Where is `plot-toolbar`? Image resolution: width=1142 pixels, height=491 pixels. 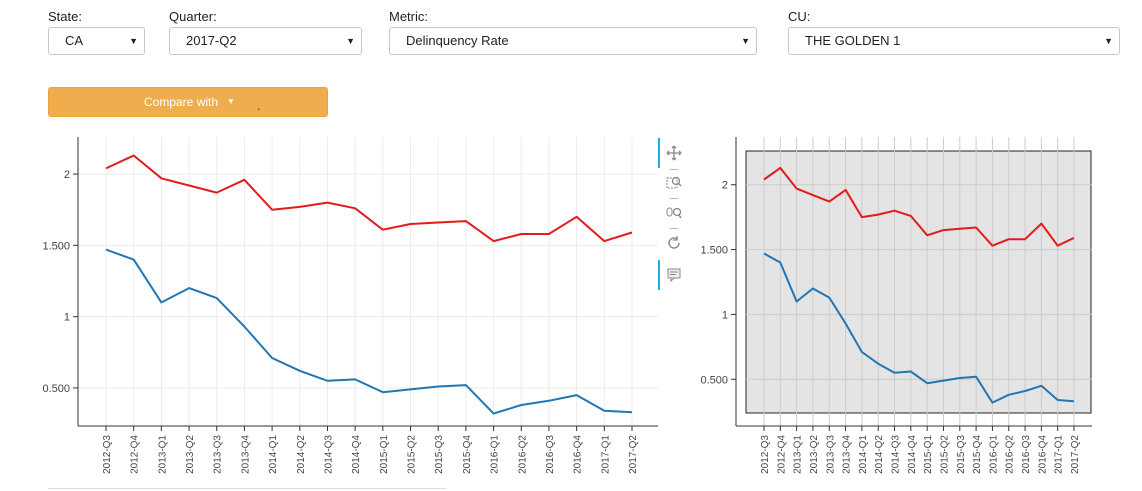
plot-toolbar is located at coordinates (674, 218).